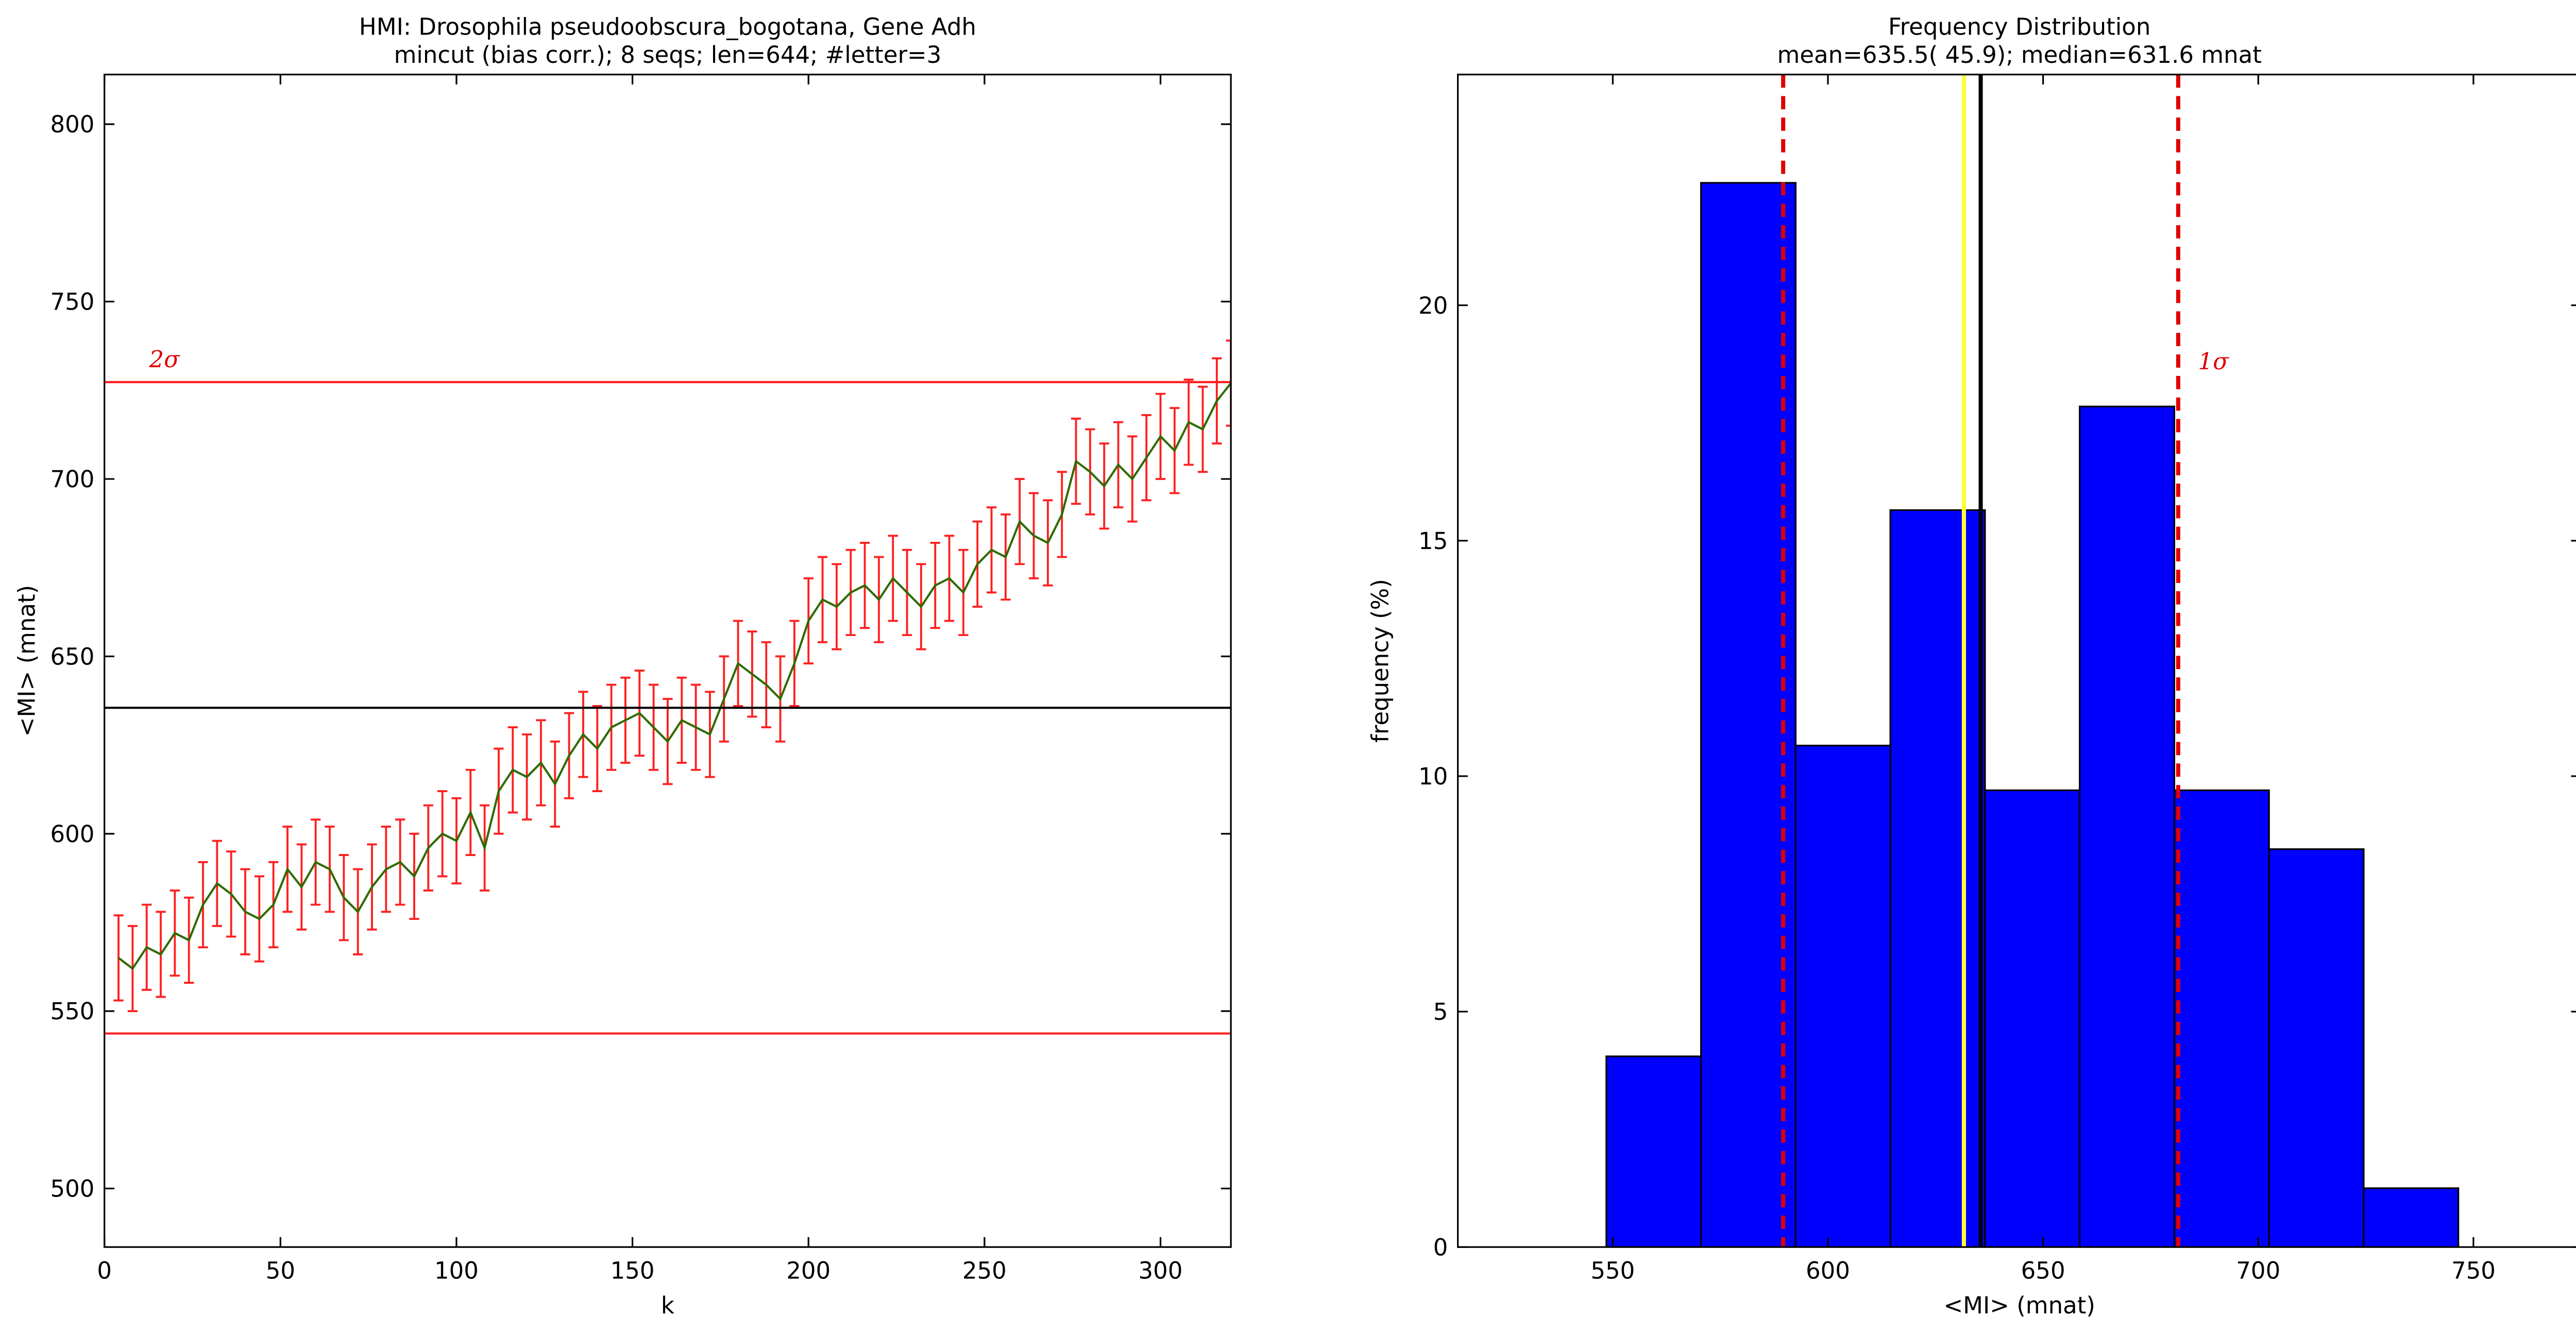 The height and width of the screenshot is (1334, 2576). What do you see at coordinates (1433, 776) in the screenshot?
I see `y-tick-label: 10` at bounding box center [1433, 776].